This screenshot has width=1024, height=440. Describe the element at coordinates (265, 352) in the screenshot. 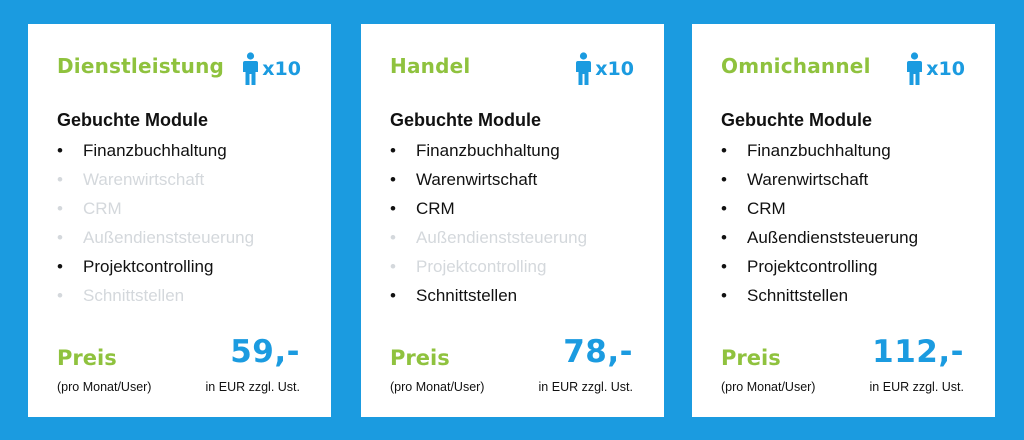

I see `price-value: 59,-` at that location.